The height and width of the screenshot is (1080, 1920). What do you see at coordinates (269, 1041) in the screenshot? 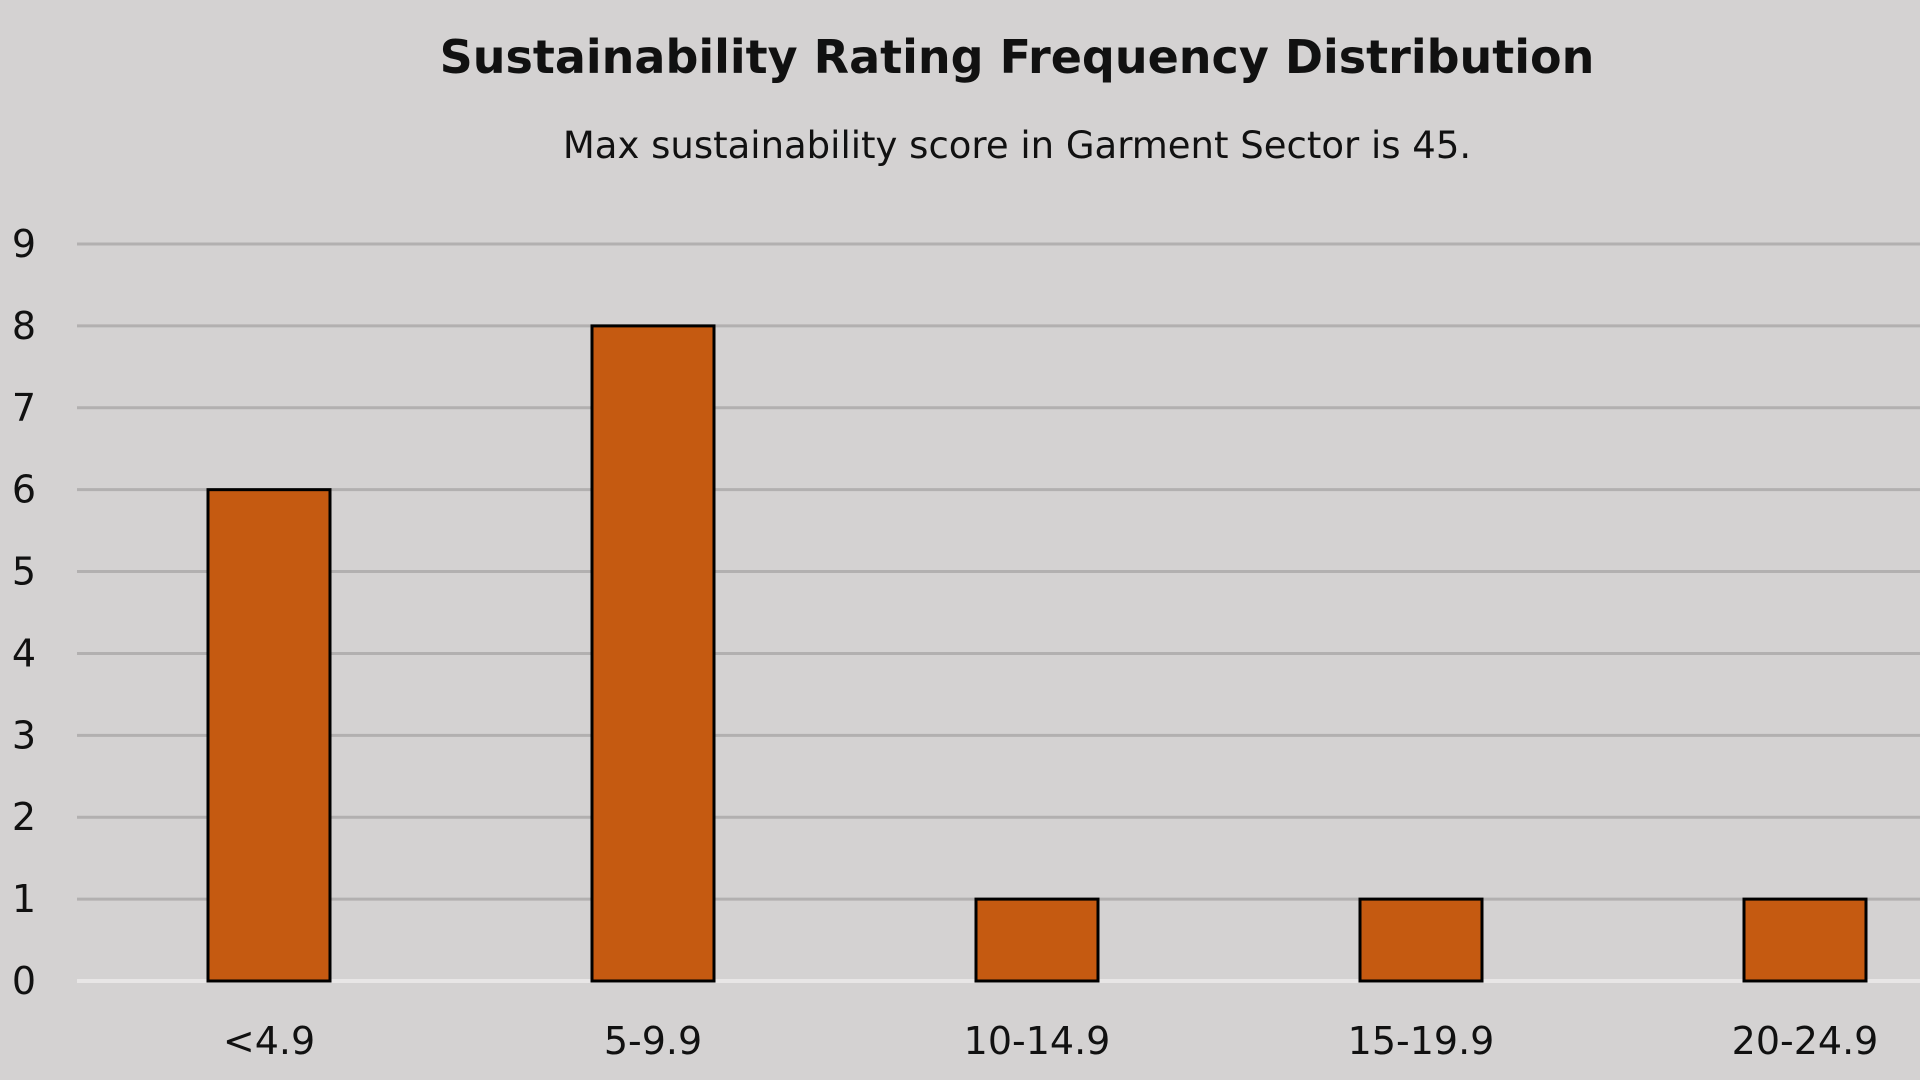
I see `x-category-label: <4.9` at bounding box center [269, 1041].